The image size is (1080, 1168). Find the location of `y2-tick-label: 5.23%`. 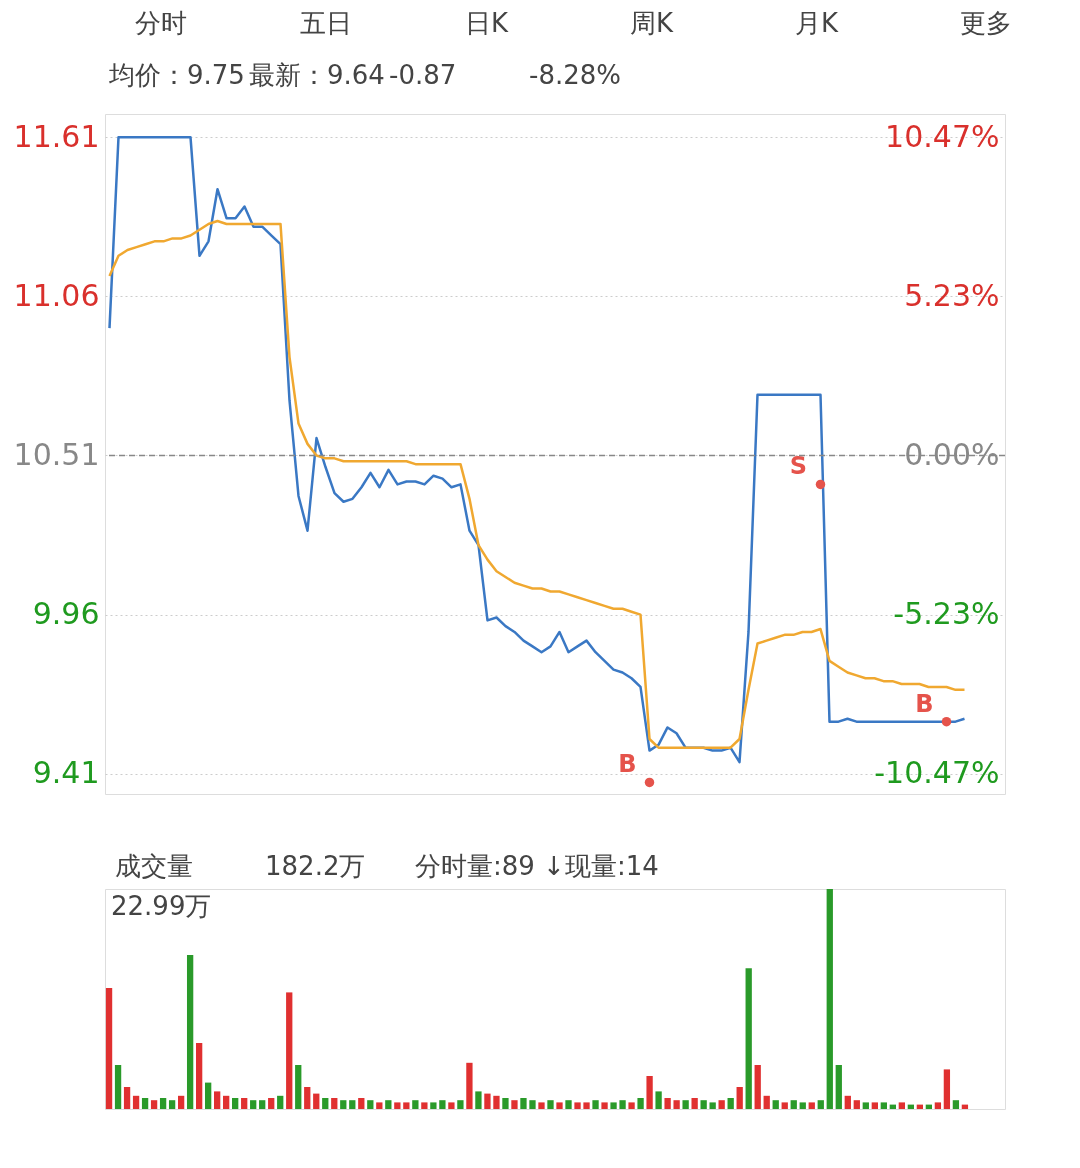

y2-tick-label: 5.23% is located at coordinates (952, 295).